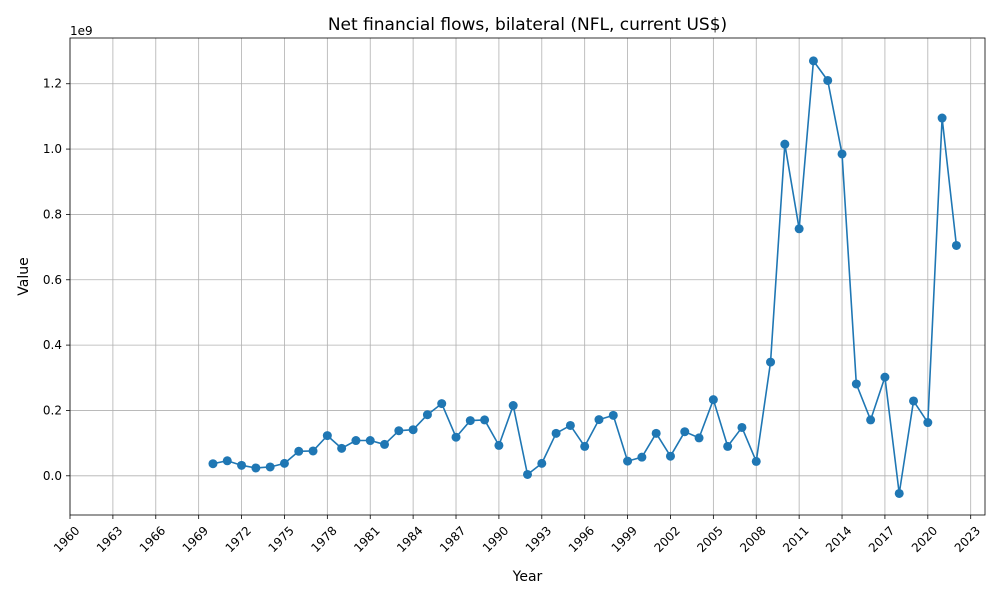 Image resolution: width=1000 pixels, height=600 pixels. Describe the element at coordinates (527, 577) in the screenshot. I see `x-axis-label: Year` at that location.